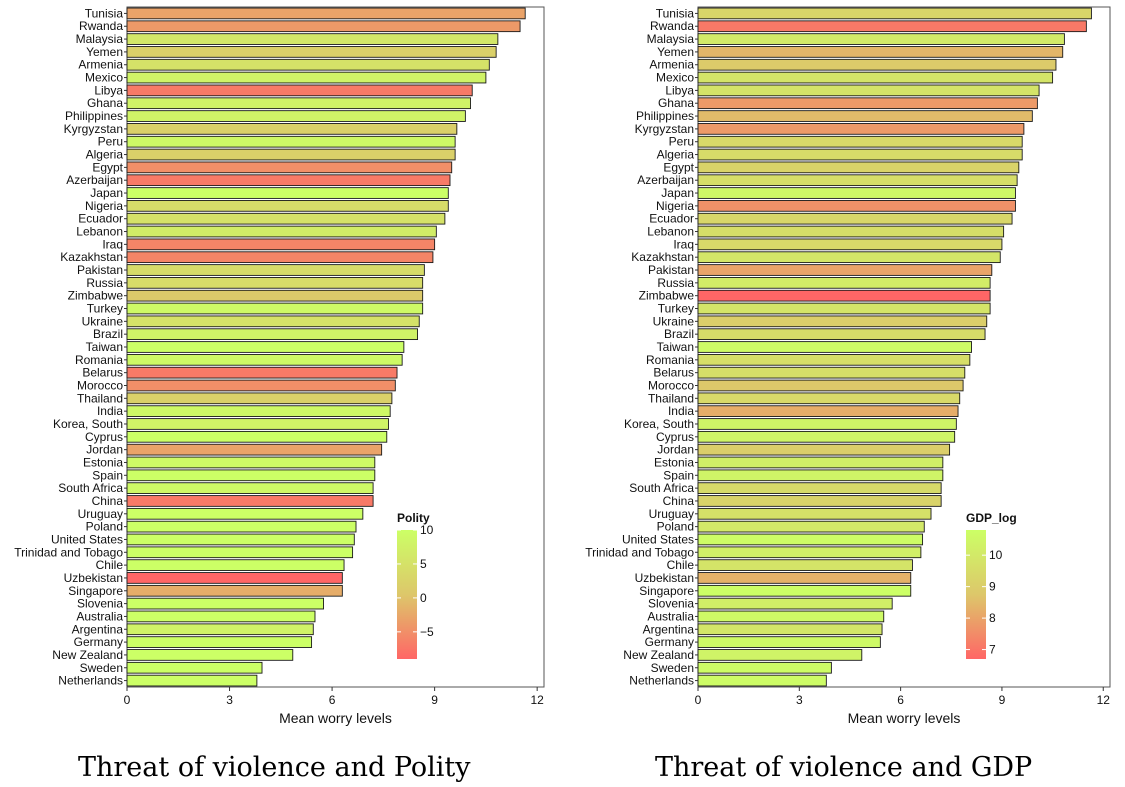  What do you see at coordinates (281, 231) in the screenshot?
I see `bar-lebanon` at bounding box center [281, 231].